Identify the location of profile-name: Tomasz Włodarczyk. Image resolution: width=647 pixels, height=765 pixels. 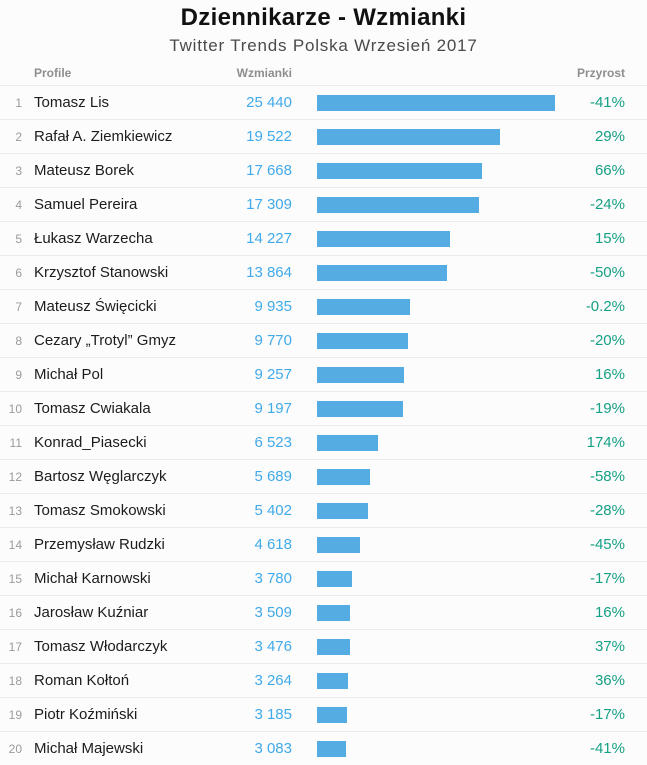
(101, 646).